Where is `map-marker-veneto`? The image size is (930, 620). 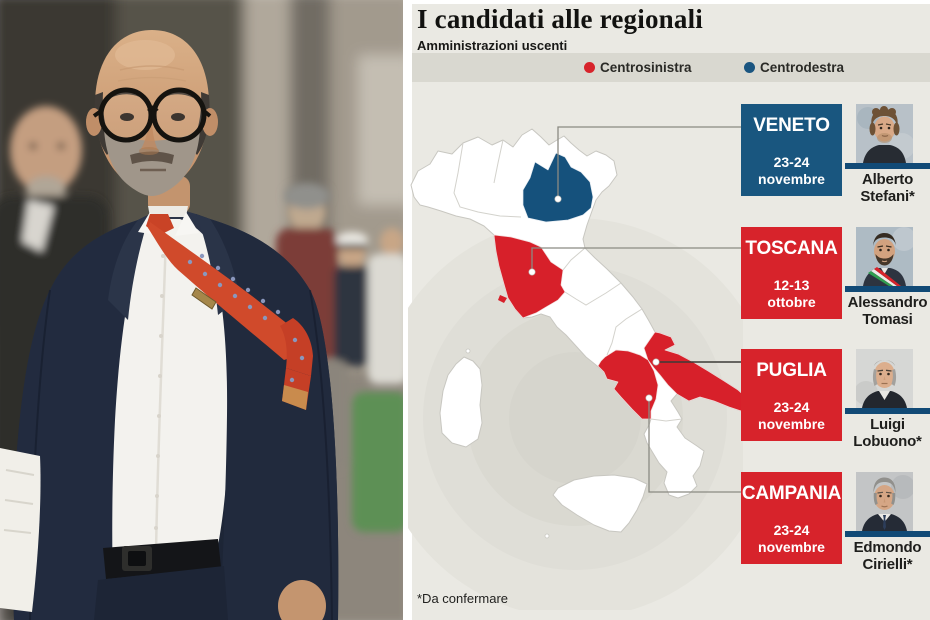 map-marker-veneto is located at coordinates (558, 199).